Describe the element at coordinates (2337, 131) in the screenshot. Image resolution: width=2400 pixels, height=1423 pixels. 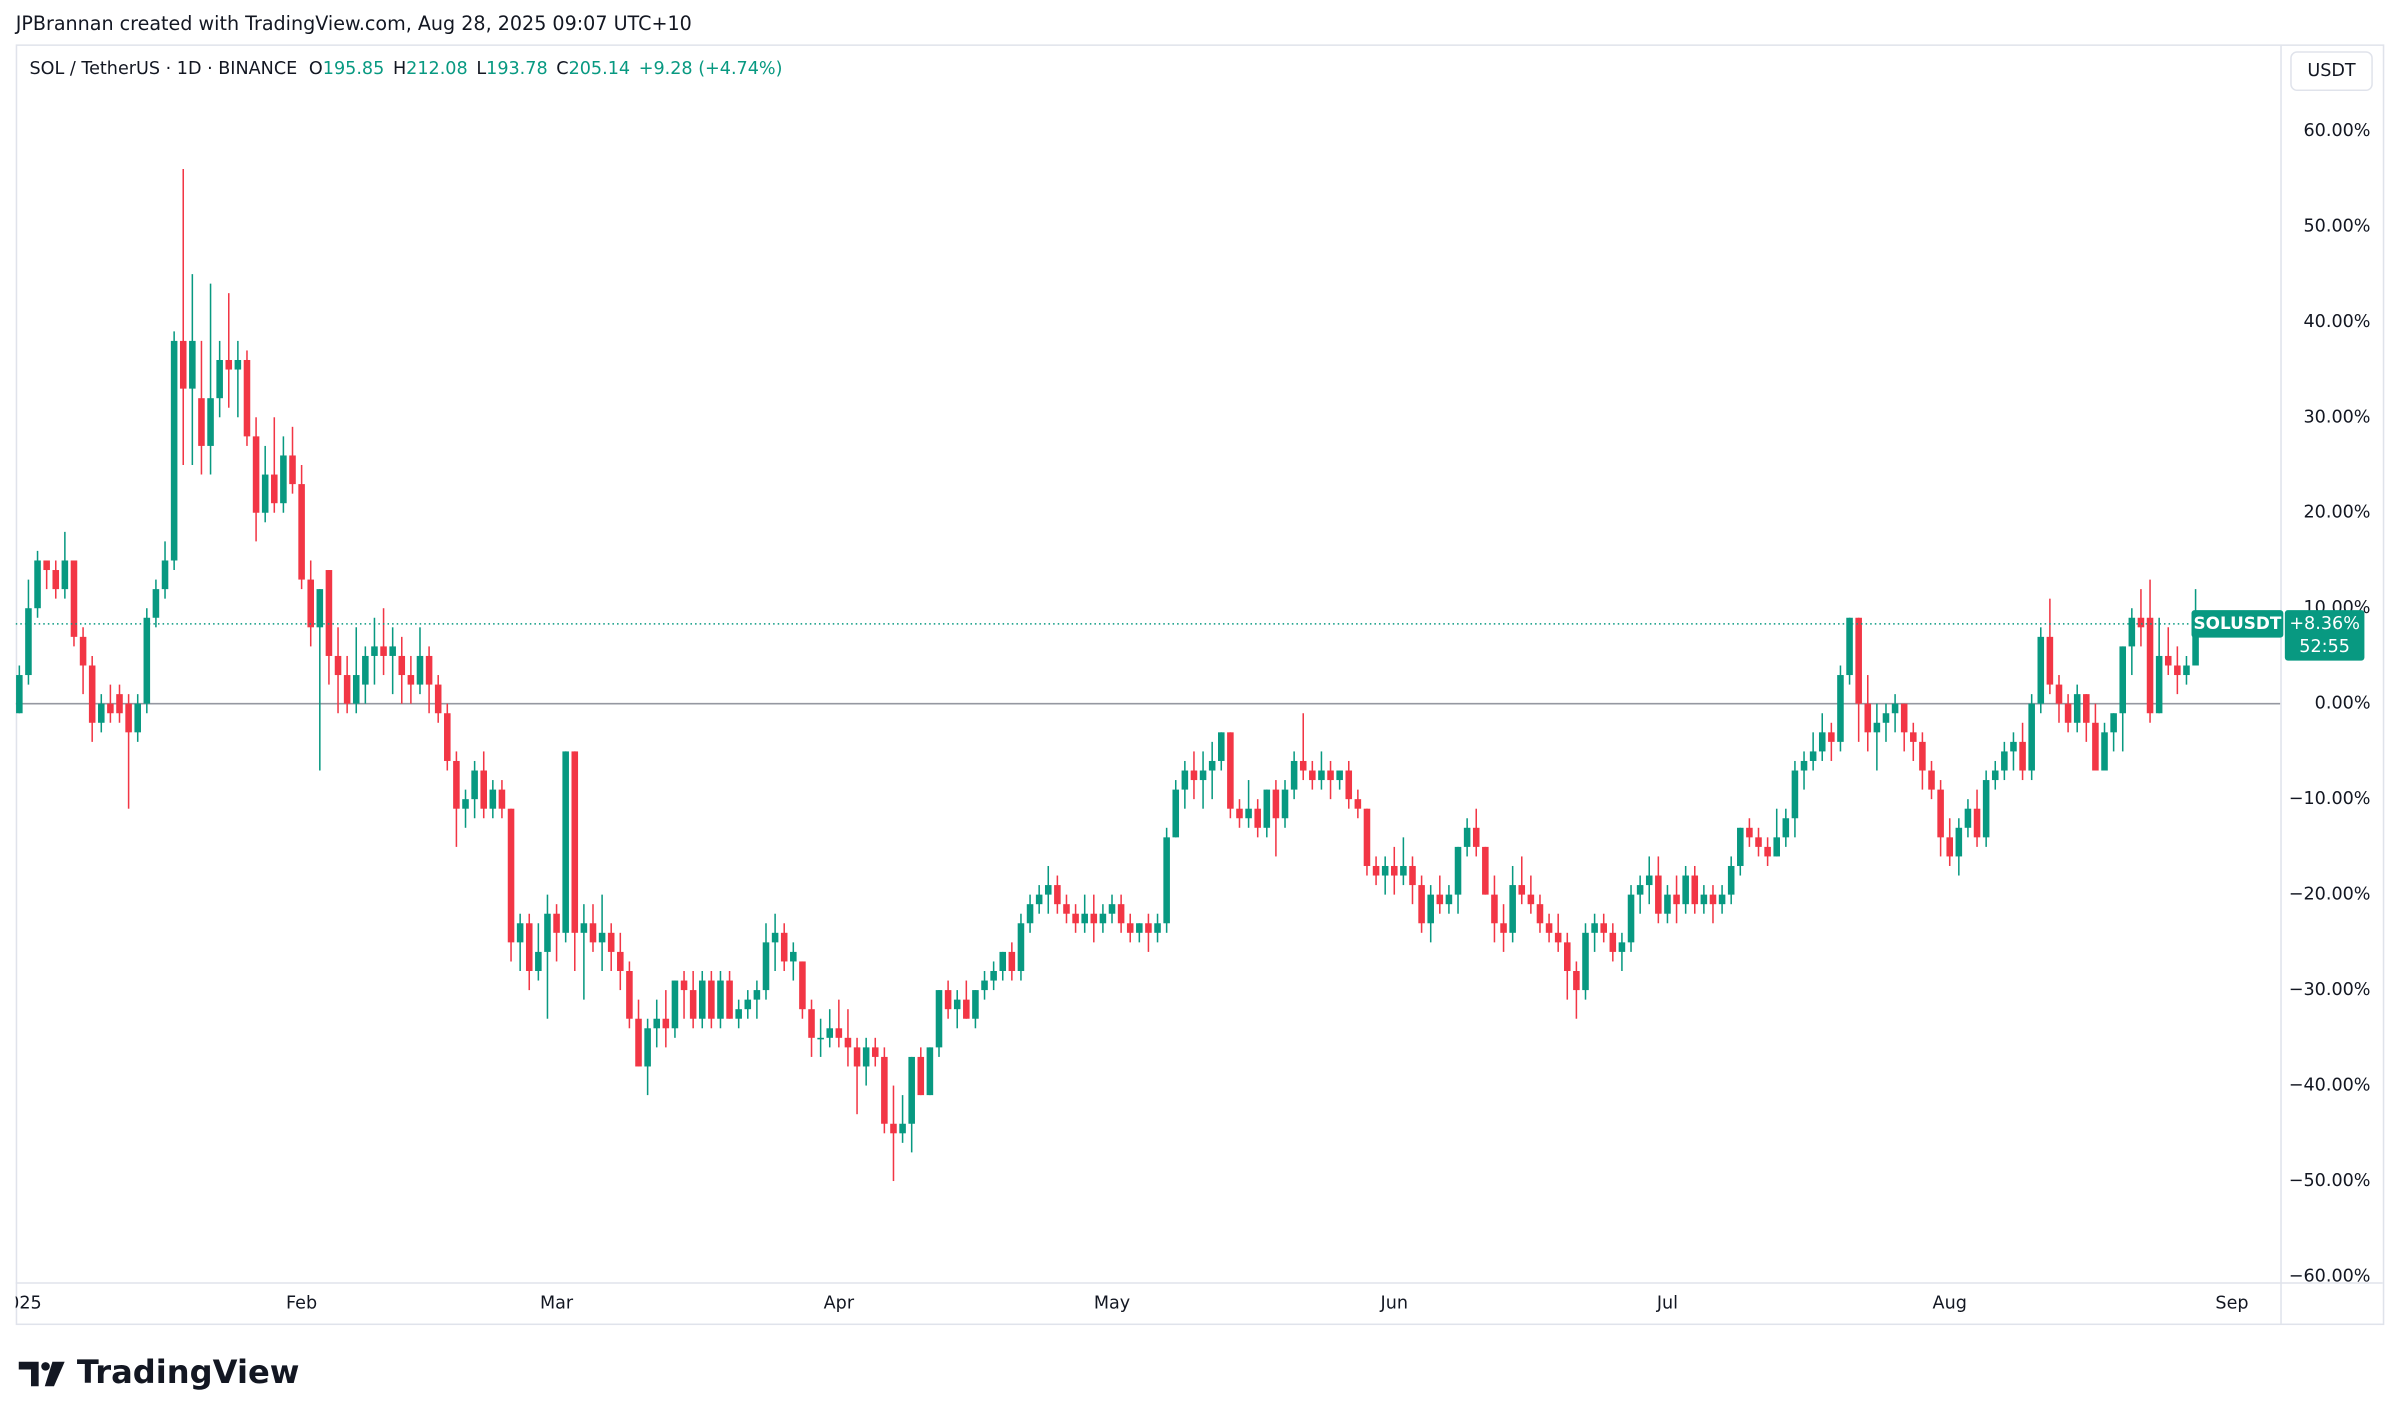
I see `y-tick-label: 60.00%` at that location.